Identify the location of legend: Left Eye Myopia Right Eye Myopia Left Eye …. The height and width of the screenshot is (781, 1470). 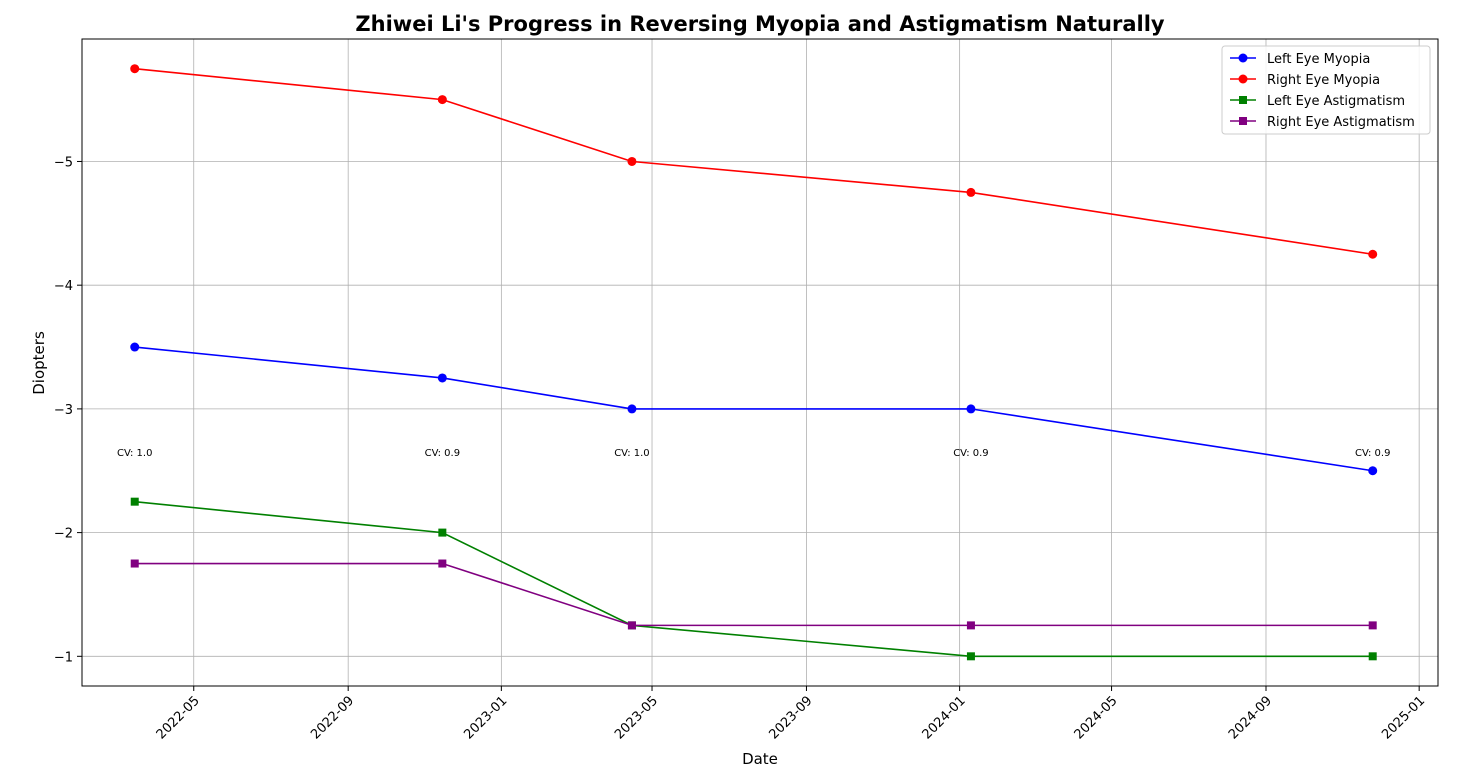
(1326, 90).